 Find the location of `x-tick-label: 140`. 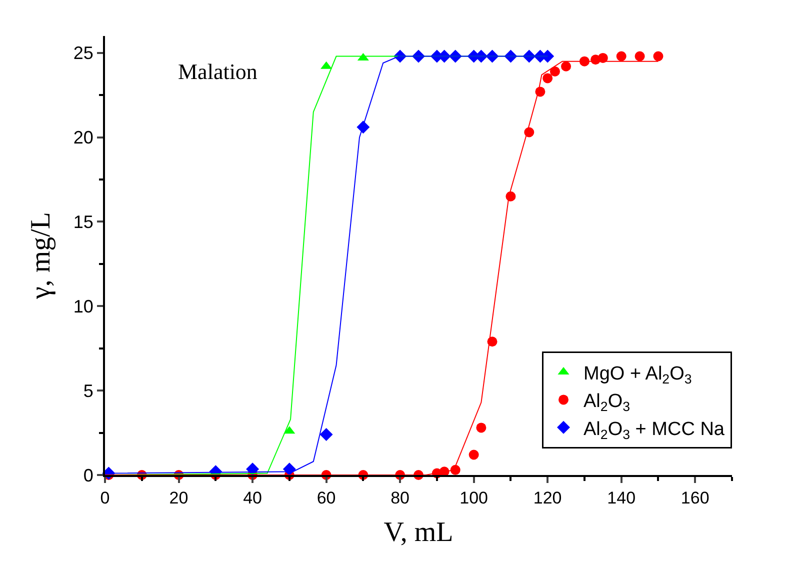

x-tick-label: 140 is located at coordinates (621, 498).